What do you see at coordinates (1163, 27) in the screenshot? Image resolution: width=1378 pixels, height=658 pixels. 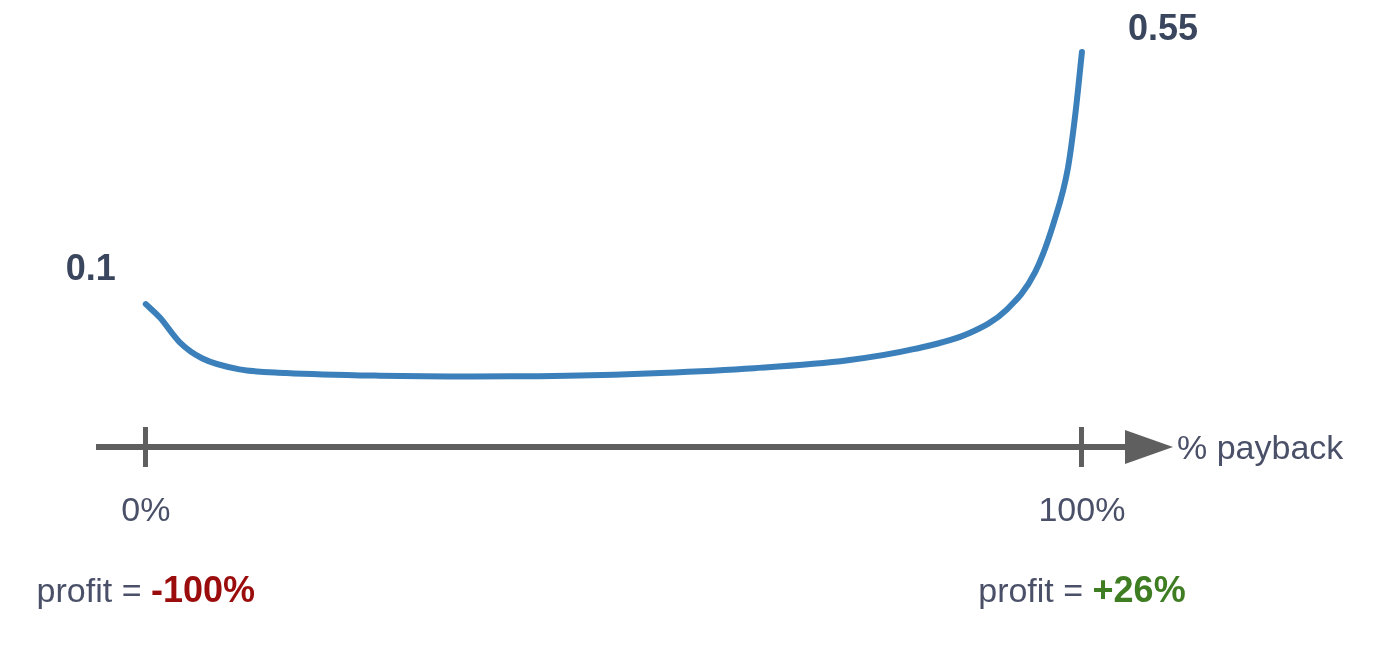 I see `text: 0.55` at bounding box center [1163, 27].